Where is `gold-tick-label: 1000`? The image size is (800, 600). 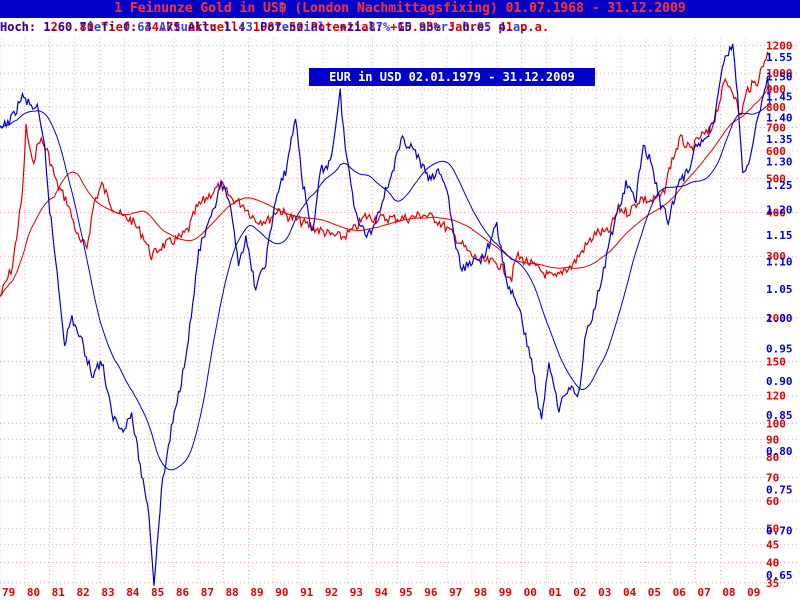
gold-tick-label: 1000 is located at coordinates (779, 73).